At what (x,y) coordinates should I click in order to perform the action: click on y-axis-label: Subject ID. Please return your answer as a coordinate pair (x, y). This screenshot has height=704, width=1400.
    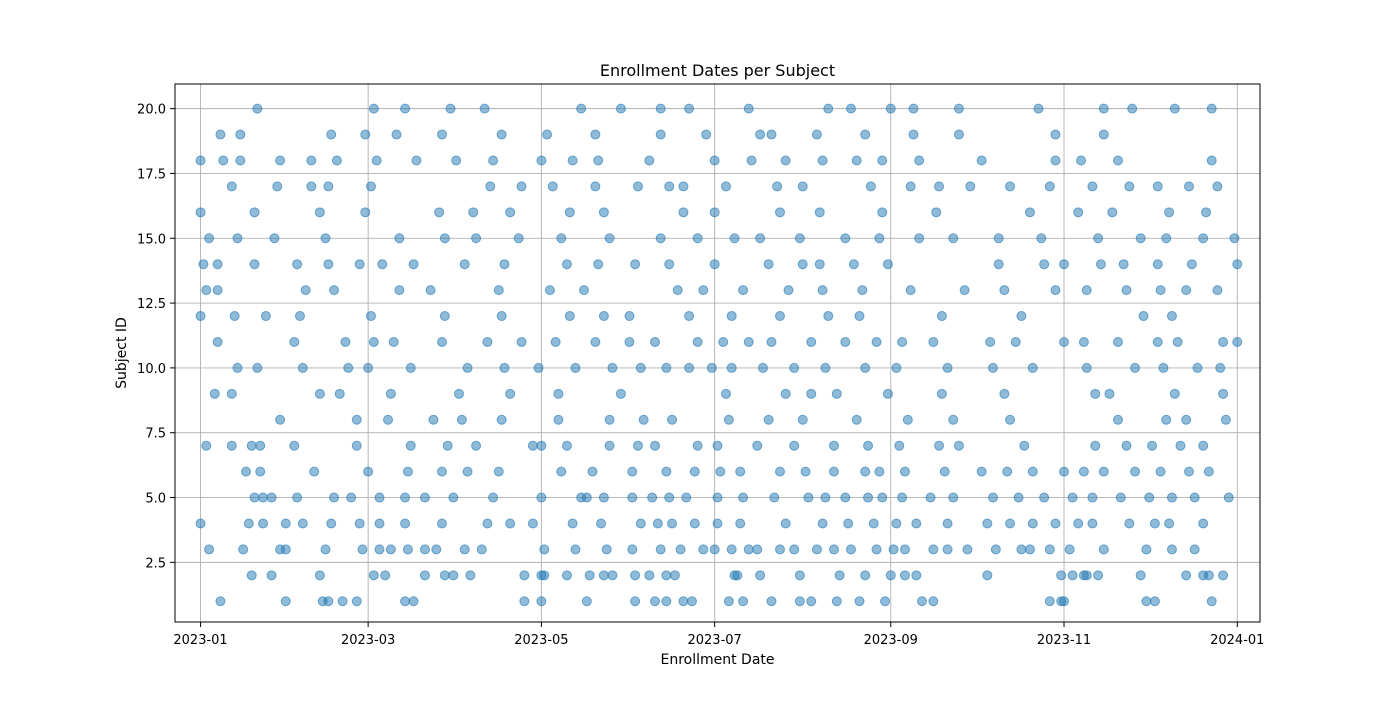
    Looking at the image, I should click on (122, 353).